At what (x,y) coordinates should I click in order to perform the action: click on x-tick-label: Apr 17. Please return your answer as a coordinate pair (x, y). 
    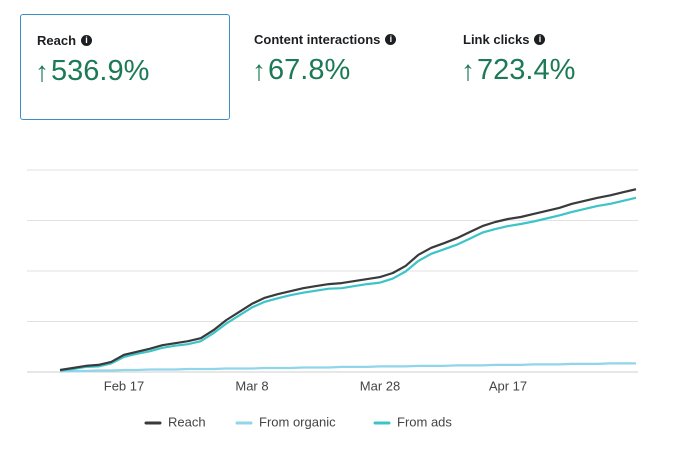
    Looking at the image, I should click on (508, 385).